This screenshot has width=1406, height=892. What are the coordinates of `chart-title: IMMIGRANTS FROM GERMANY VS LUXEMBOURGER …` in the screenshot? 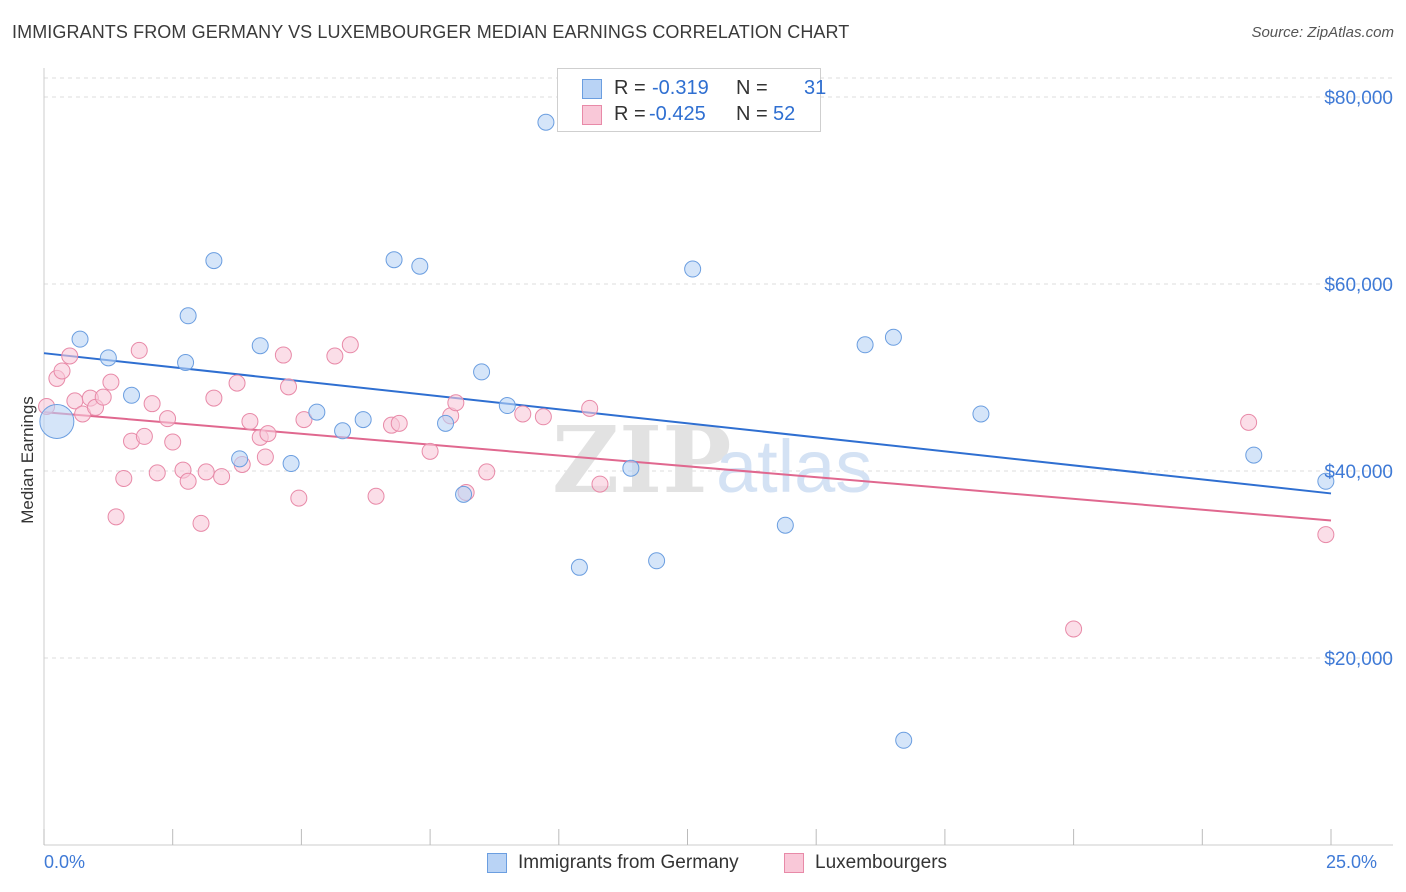 It's located at (431, 32).